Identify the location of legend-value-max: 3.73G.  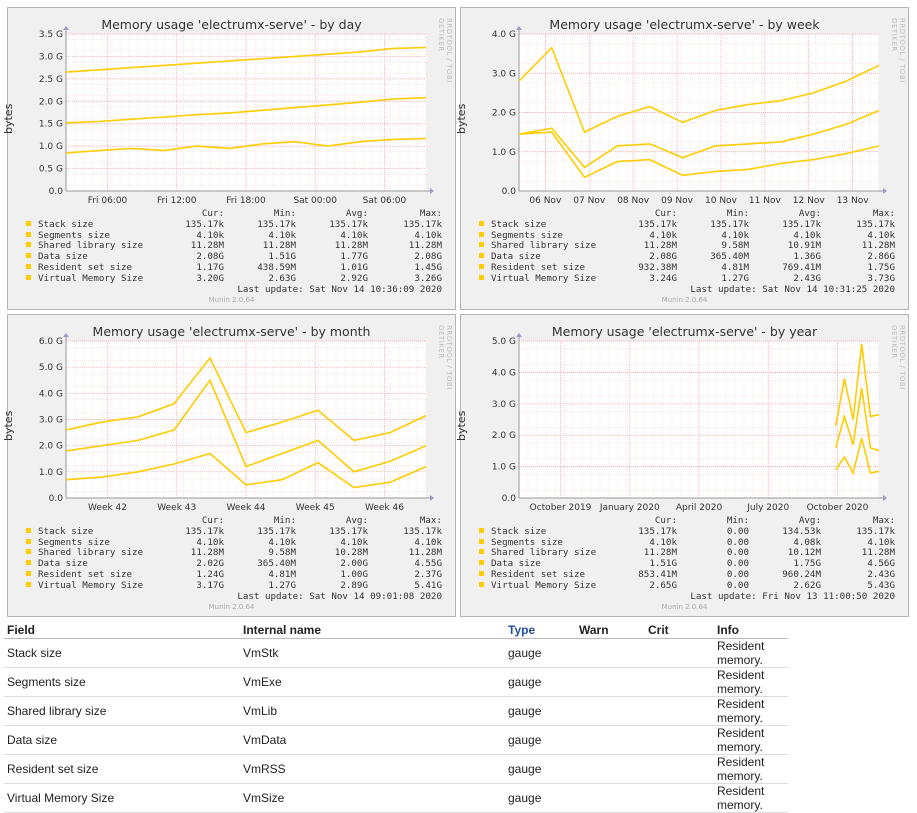
(881, 278).